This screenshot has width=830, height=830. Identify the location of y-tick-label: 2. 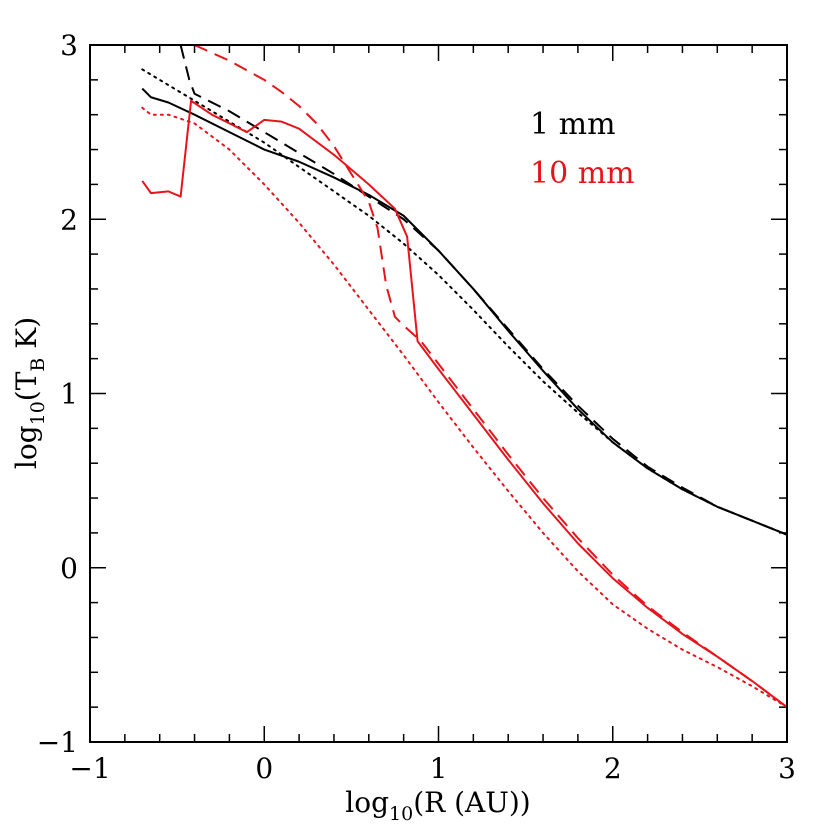
(69, 219).